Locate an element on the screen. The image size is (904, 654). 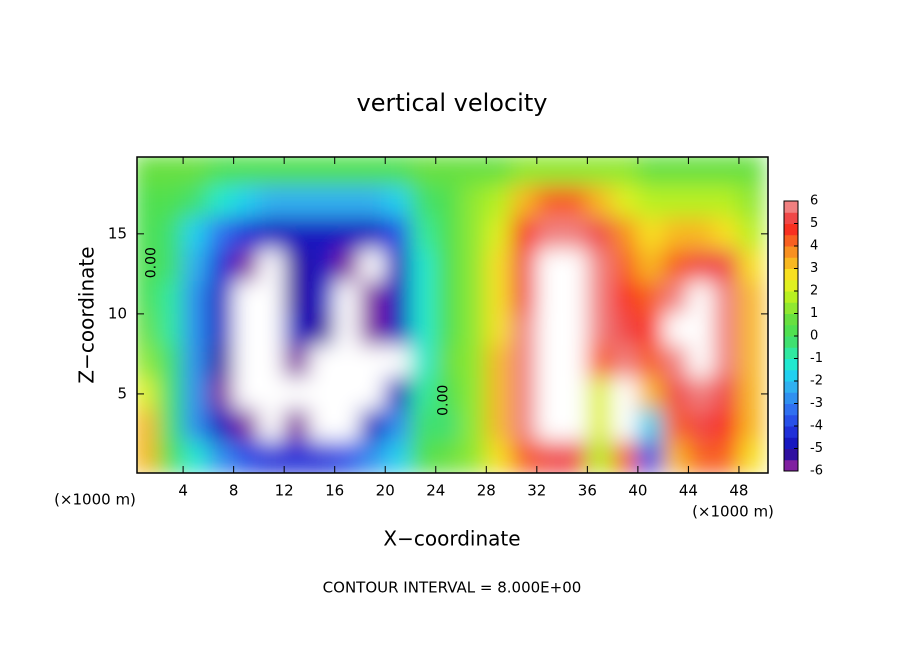
y-tick-label: 15 is located at coordinates (117, 233).